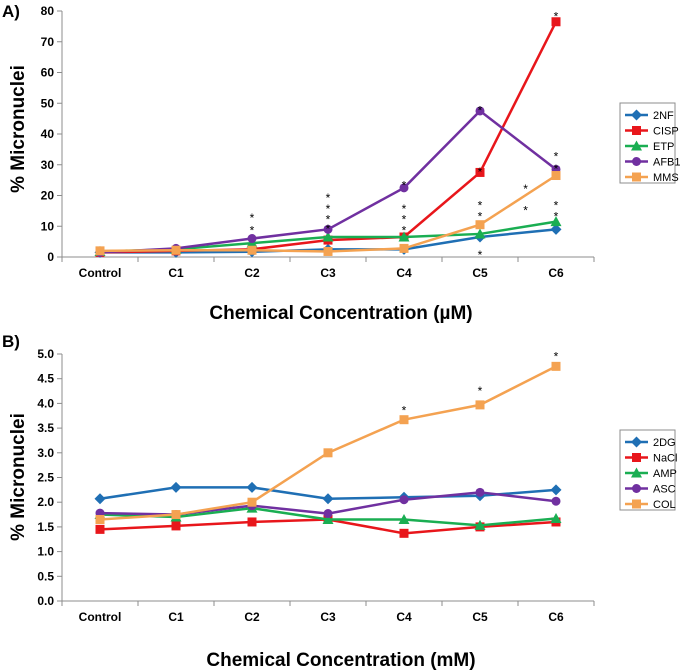  Describe the element at coordinates (666, 178) in the screenshot. I see `legend-label: MMS` at that location.